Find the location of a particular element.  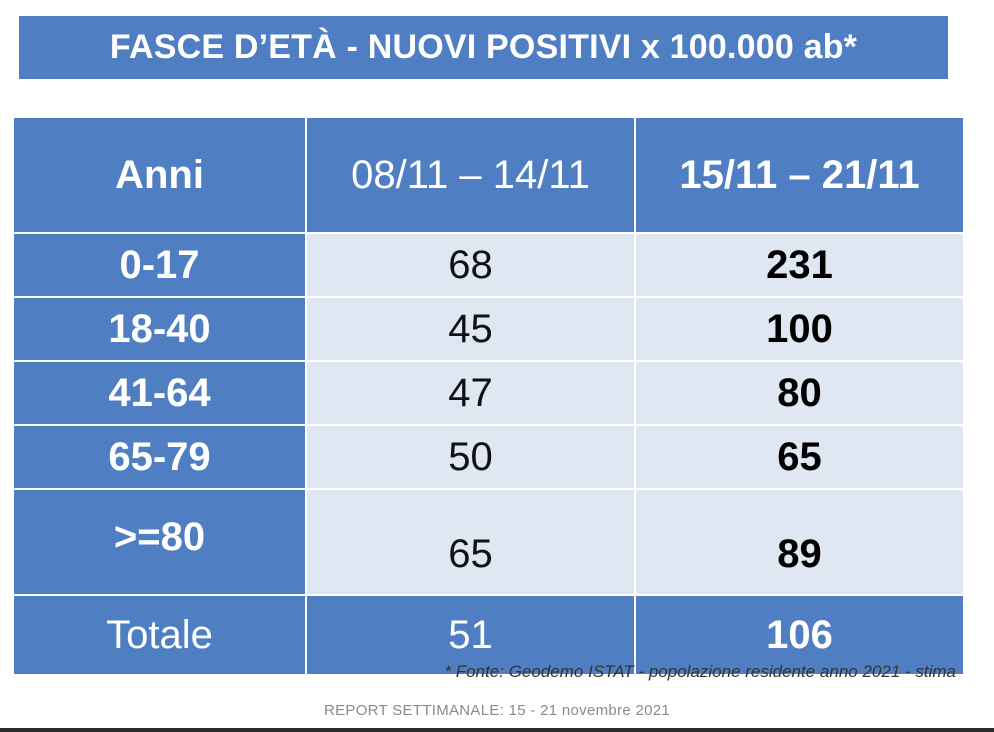

column-header-age: Anni is located at coordinates (159, 175).